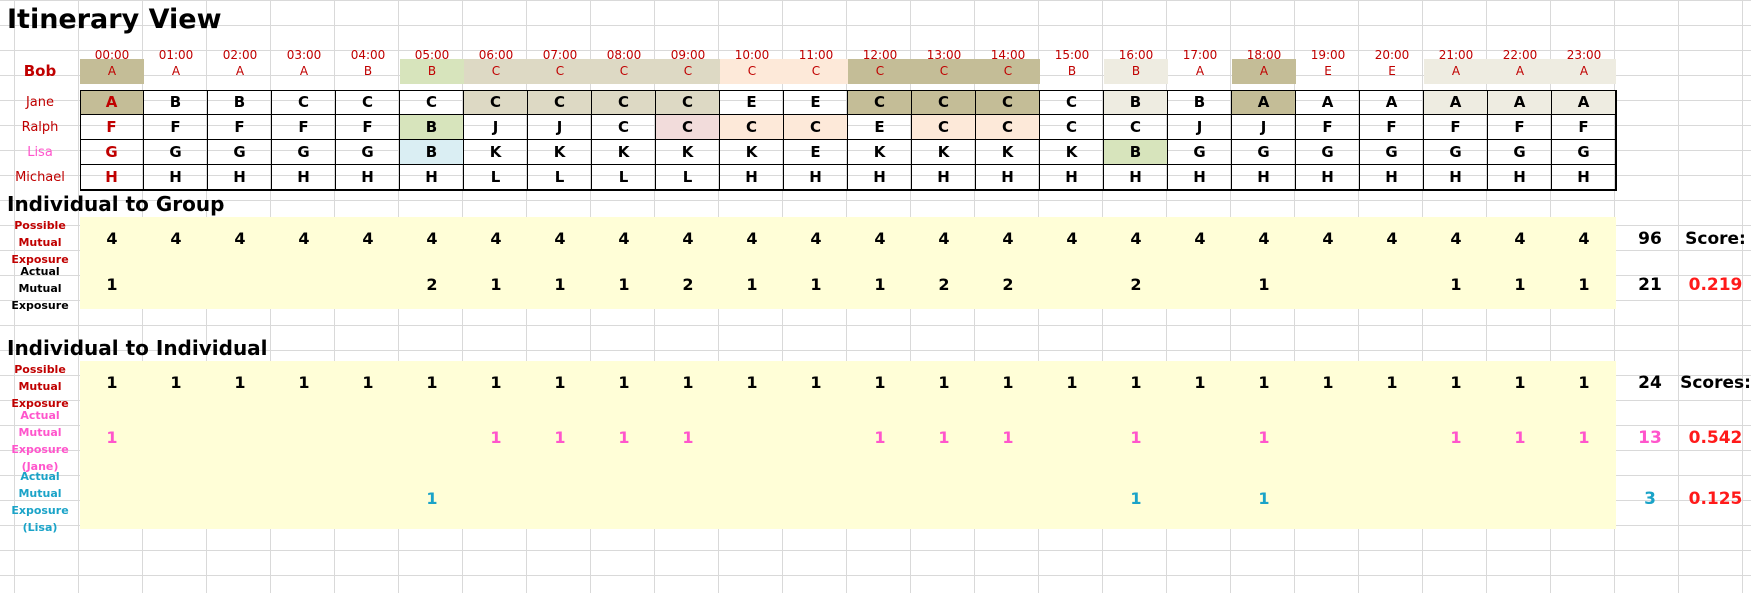 The image size is (1751, 593). Describe the element at coordinates (1715, 438) in the screenshot. I see `ind-jane-score: 0.542` at that location.